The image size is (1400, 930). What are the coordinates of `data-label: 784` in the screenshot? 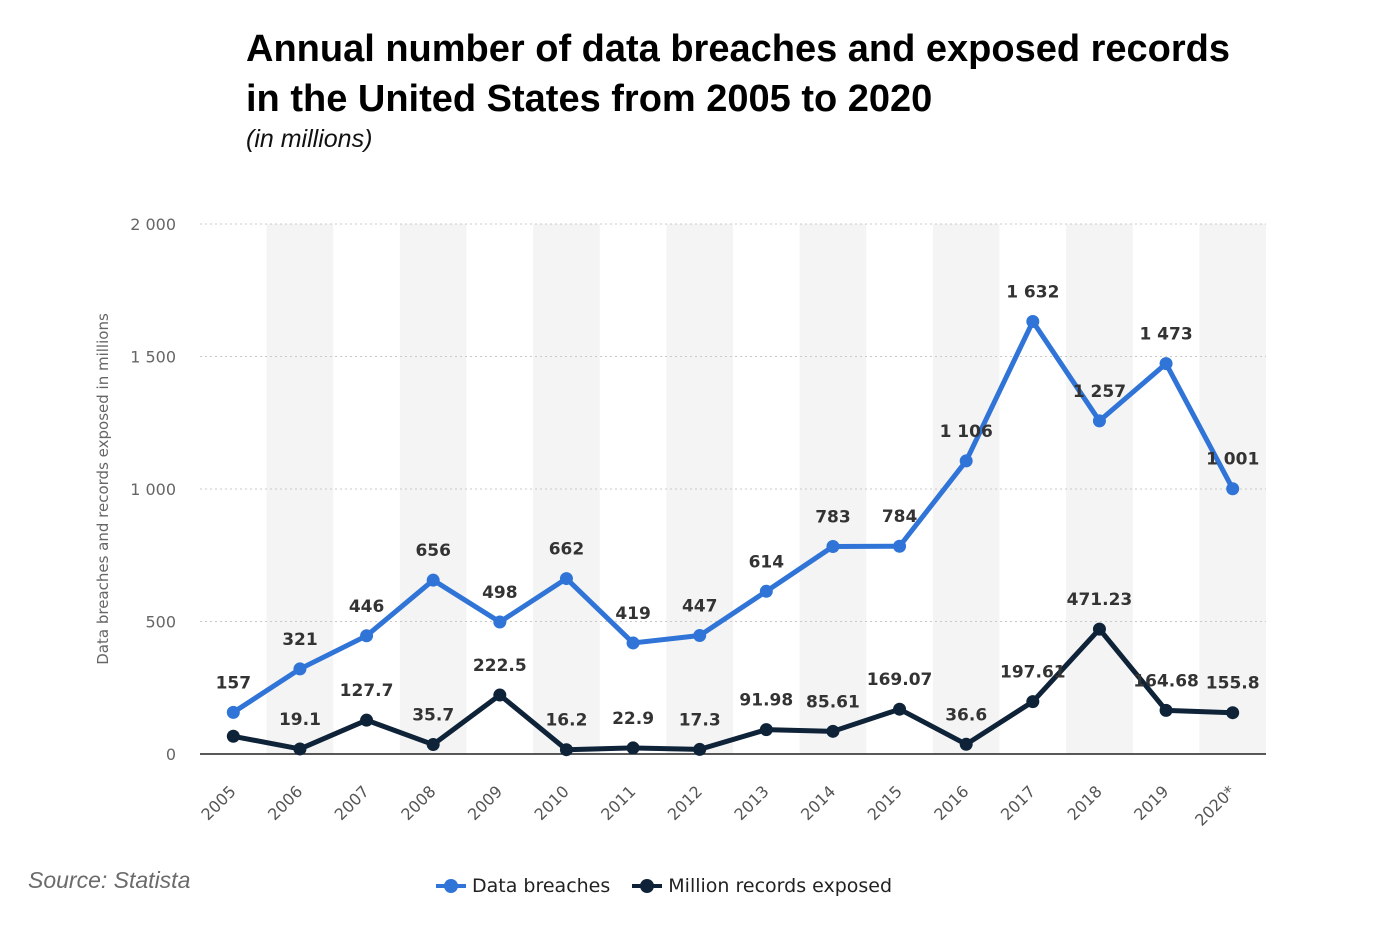 It's located at (900, 517).